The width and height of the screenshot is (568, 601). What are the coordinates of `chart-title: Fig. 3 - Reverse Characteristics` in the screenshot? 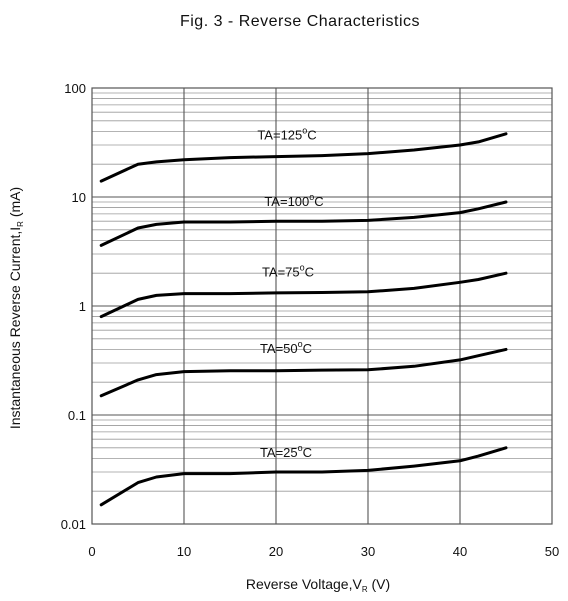 It's located at (300, 21).